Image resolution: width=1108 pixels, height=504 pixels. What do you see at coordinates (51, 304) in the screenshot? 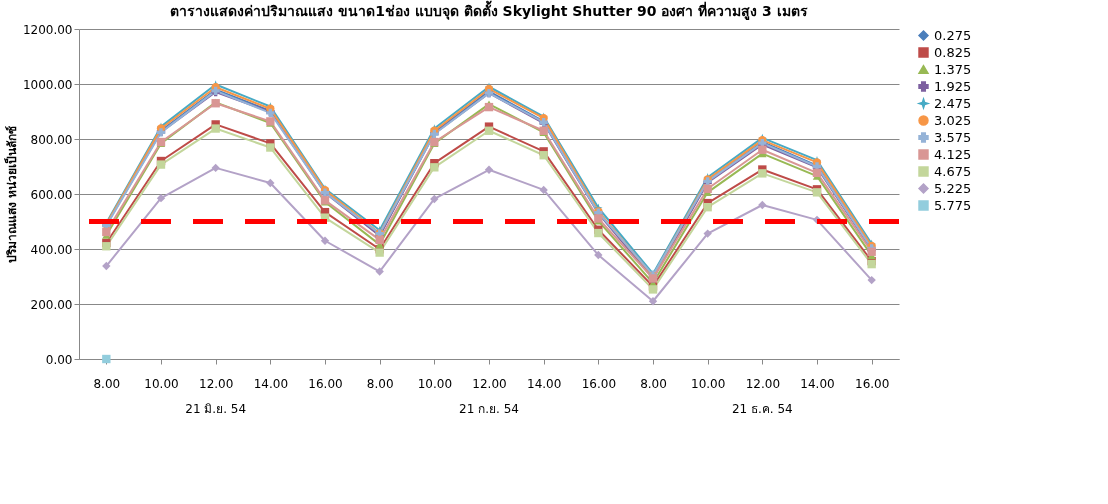
I see `y-tick-label: 200.00` at bounding box center [51, 304].